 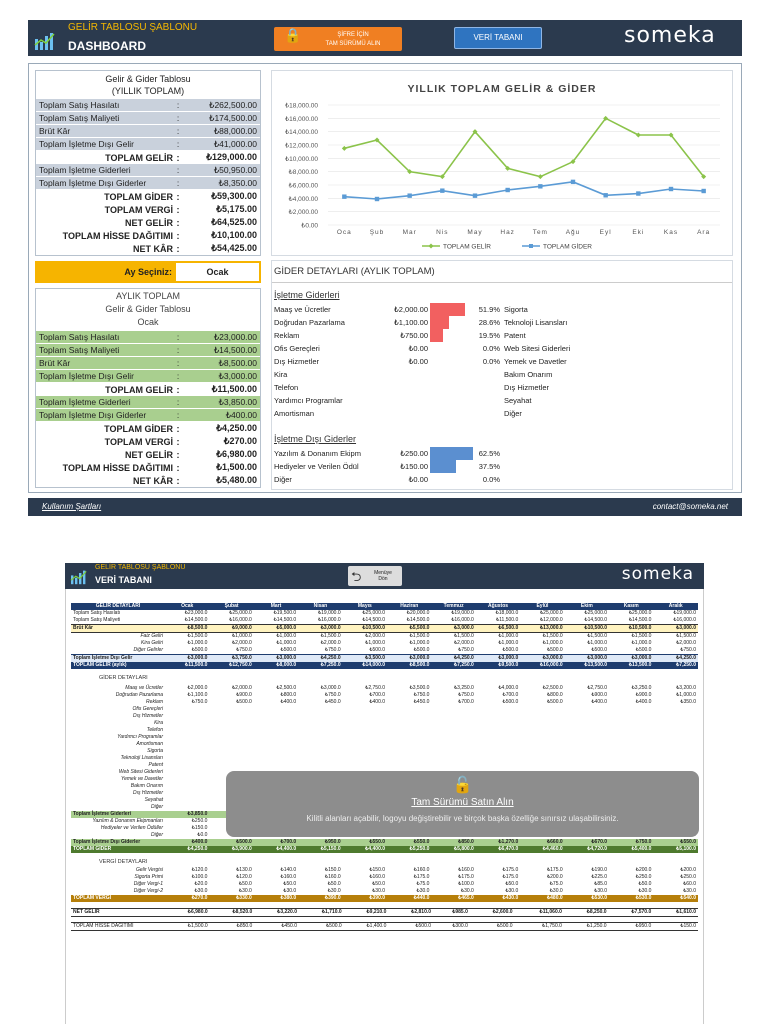 I want to click on expense-share-bar, so click(x=440, y=322).